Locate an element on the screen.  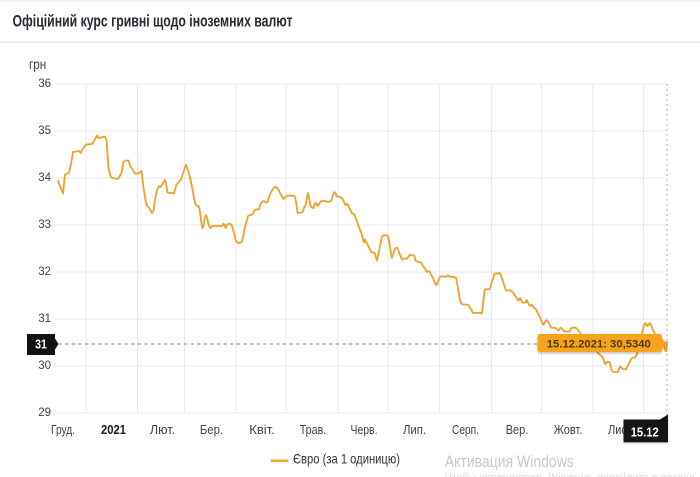
svg-text: Євро (за 1 одиницю) is located at coordinates (346, 459).